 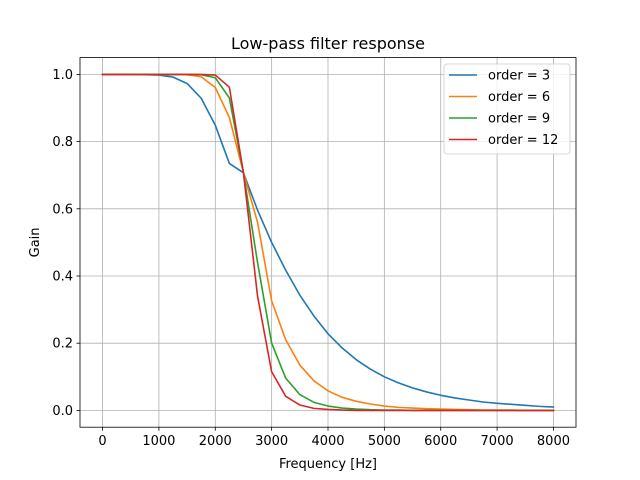 What do you see at coordinates (553, 441) in the screenshot?
I see `x-tick-label: 8000` at bounding box center [553, 441].